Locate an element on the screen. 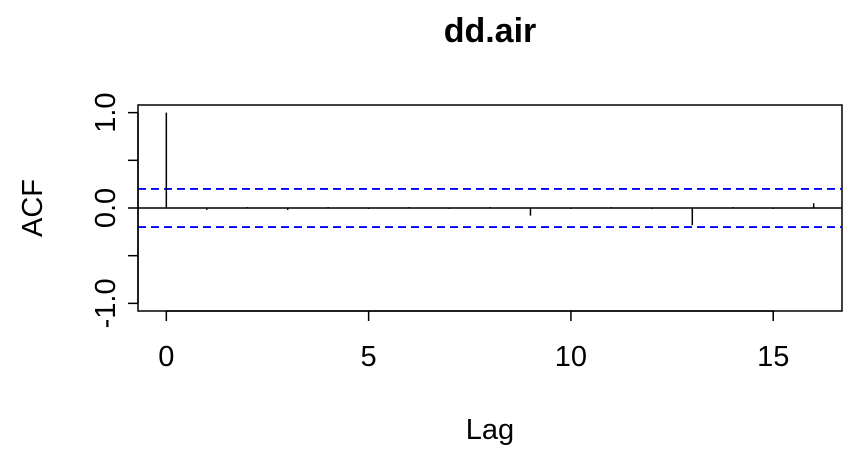 The width and height of the screenshot is (848, 449). y-tick-label: 1.0 is located at coordinates (106, 112).